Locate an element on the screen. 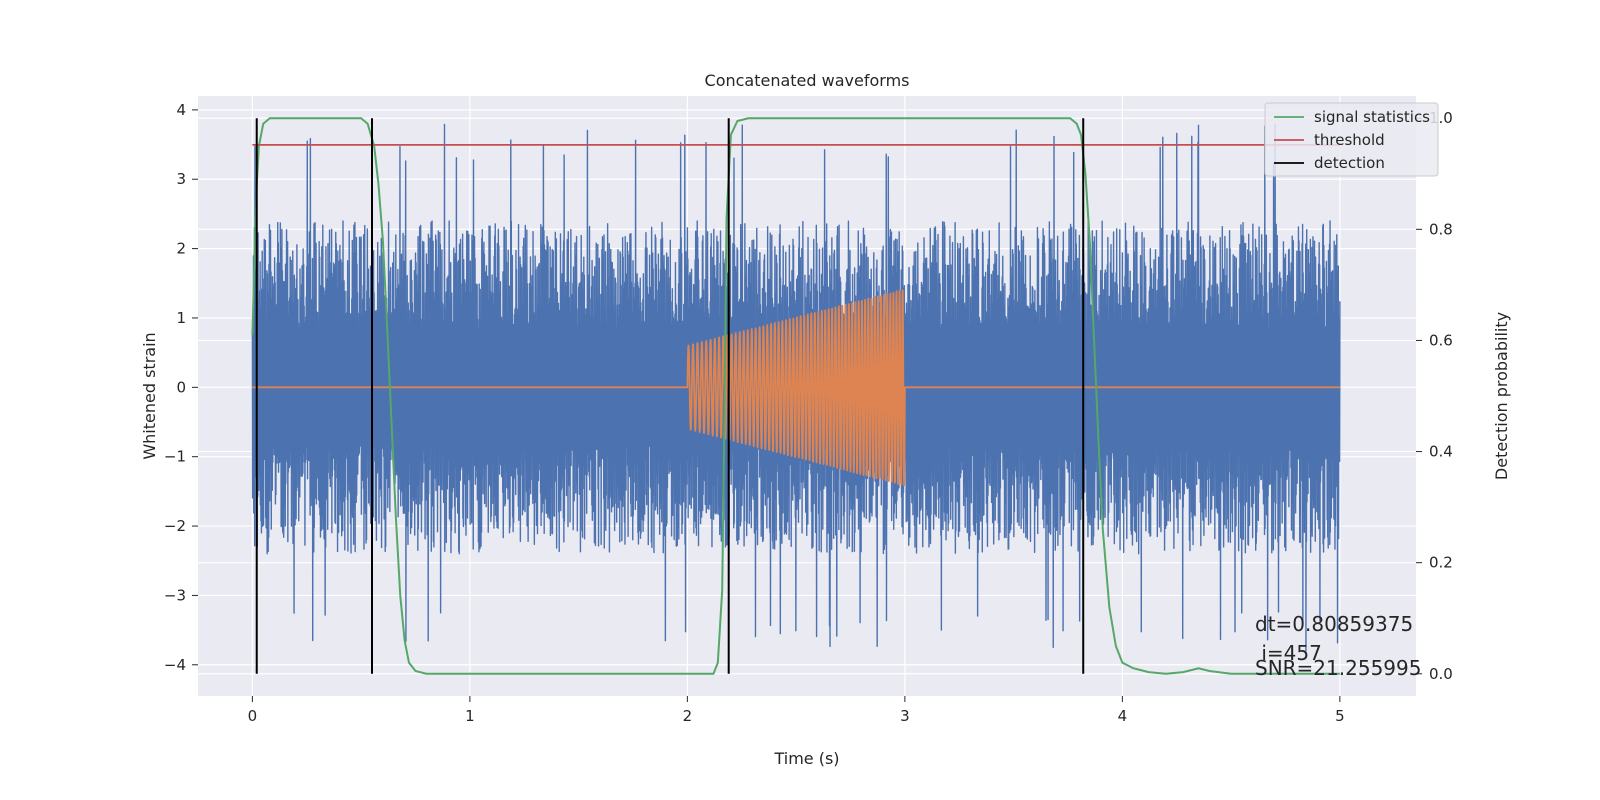  y-tick-label-left: 3 is located at coordinates (181, 179).